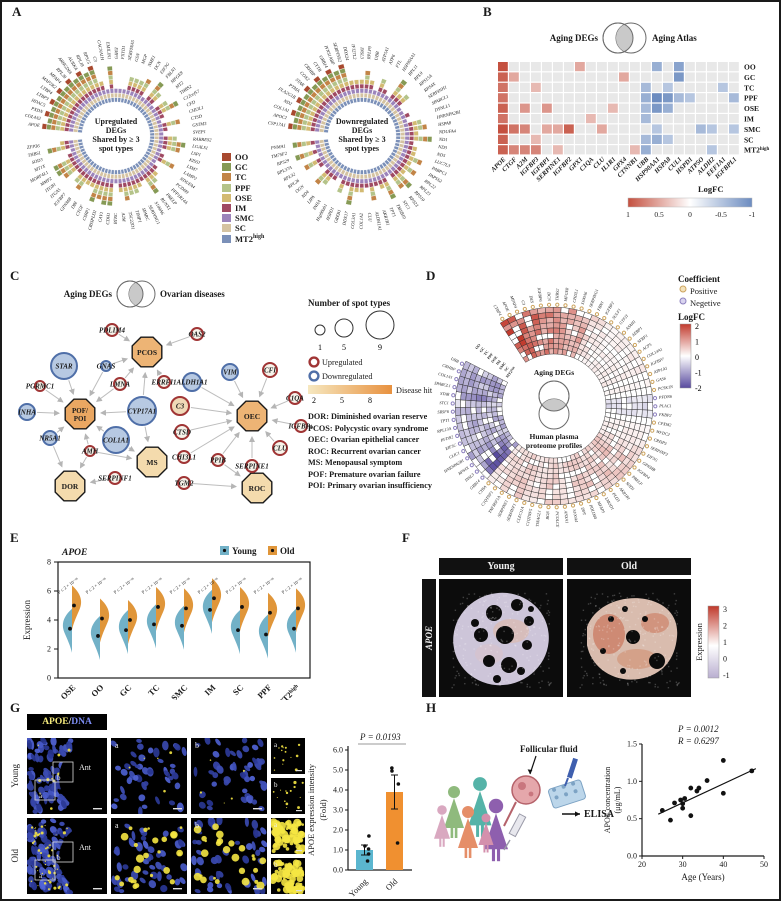  I want to click on svg-text: UBB, so click(376, 56).